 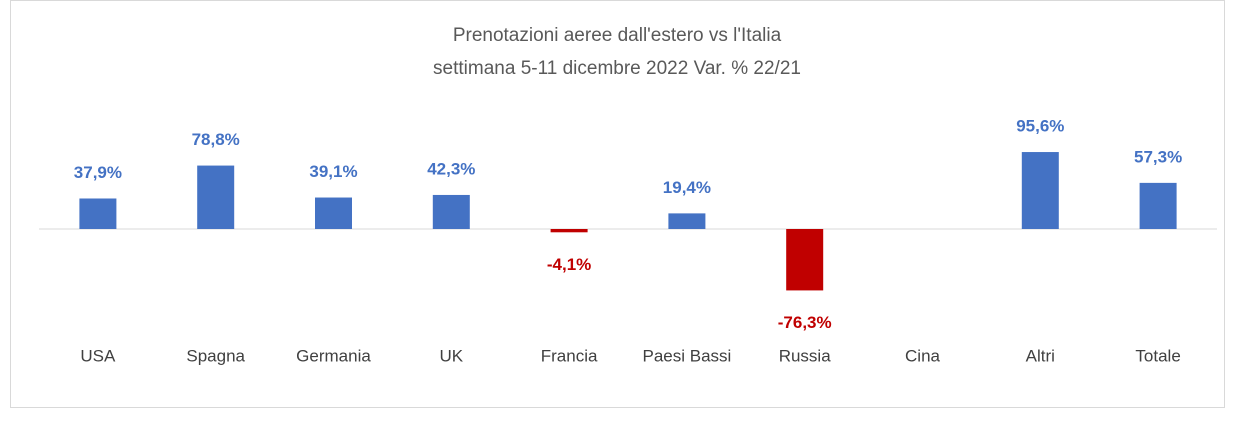 What do you see at coordinates (569, 355) in the screenshot?
I see `x-tick-label: Francia` at bounding box center [569, 355].